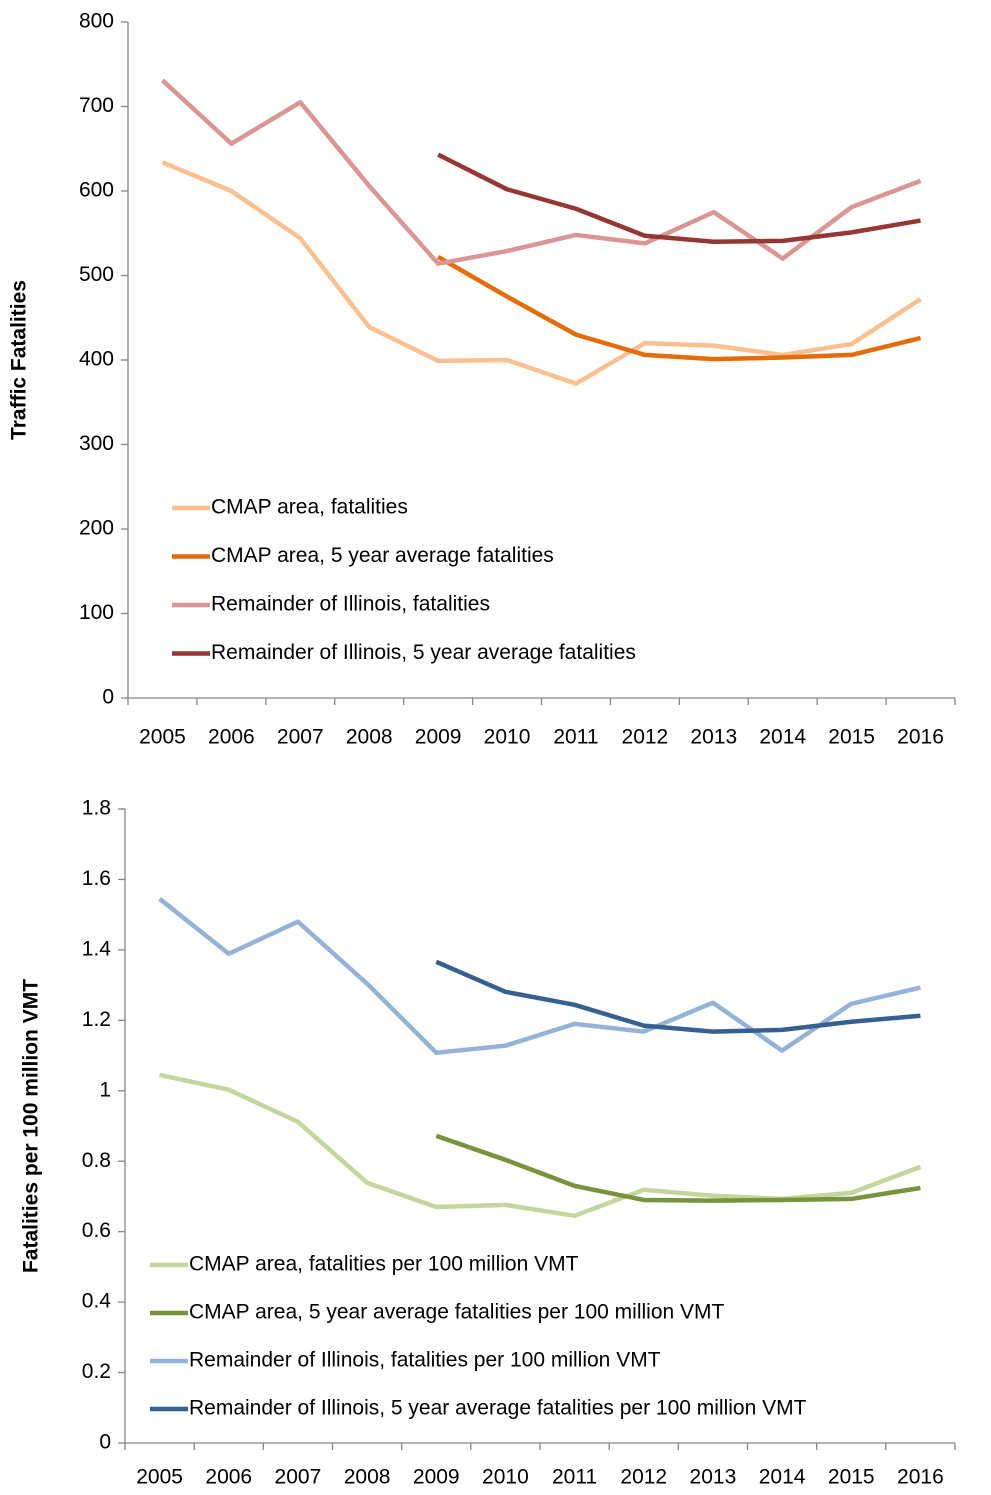 This screenshot has height=1495, width=991. Describe the element at coordinates (350, 604) in the screenshot. I see `legend-label: Remainder of Illinois, fatalities` at that location.